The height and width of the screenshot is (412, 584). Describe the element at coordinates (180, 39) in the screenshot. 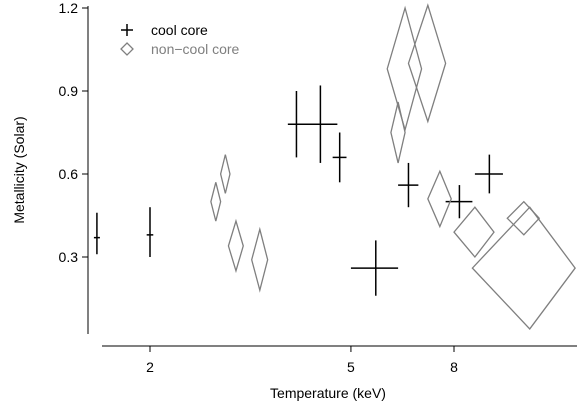

I see `legend: cool core non−cool core` at that location.